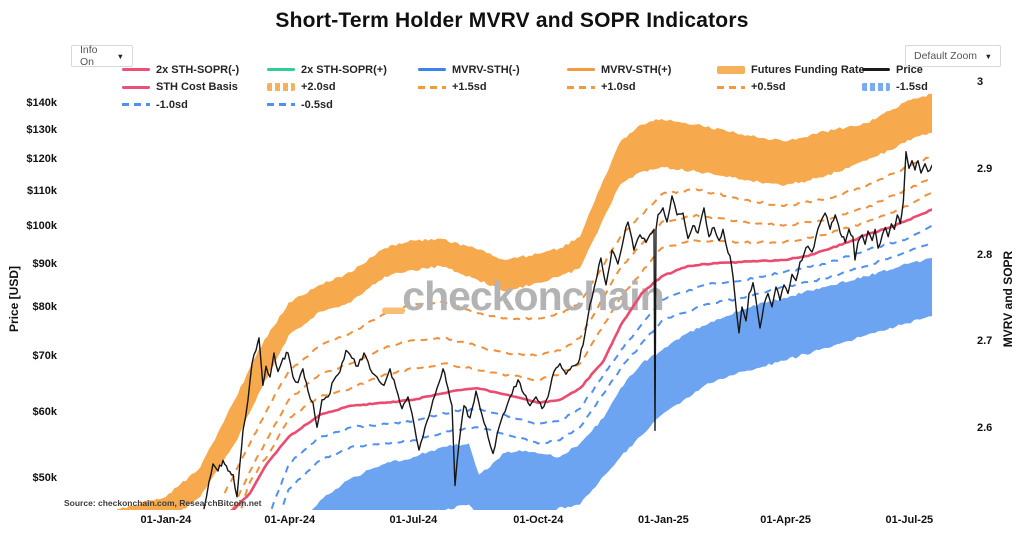 Image resolution: width=1024 pixels, height=557 pixels. What do you see at coordinates (486, 69) in the screenshot?
I see `legend-item-label: MVRV-STH(-)` at bounding box center [486, 69].